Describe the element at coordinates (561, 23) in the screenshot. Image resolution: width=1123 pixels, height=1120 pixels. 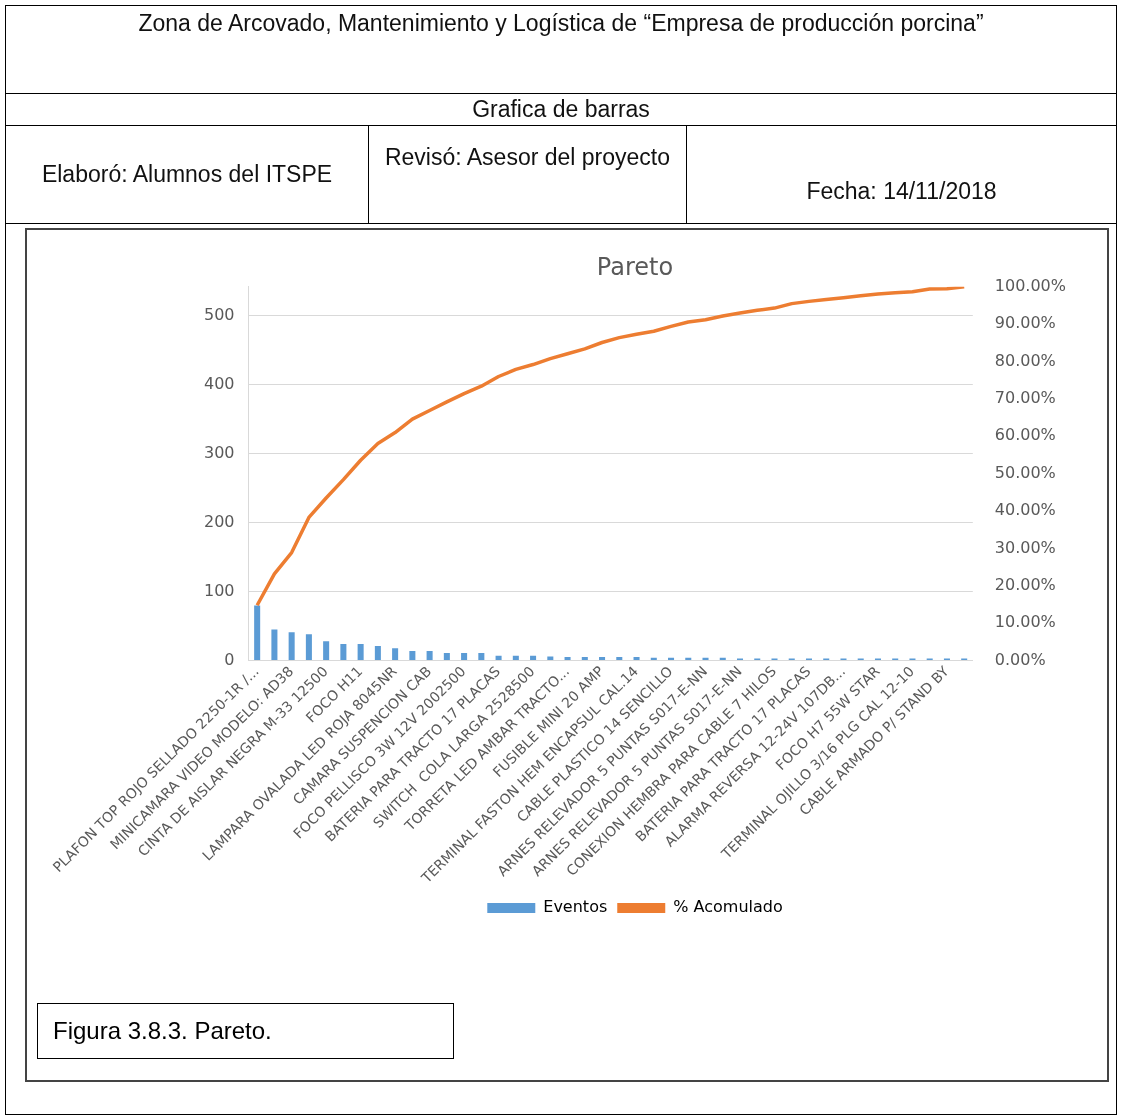
I see `text: Zona de Arcovado, Mantenimiento y Logística de “Empresa de producción porcina”` at that location.